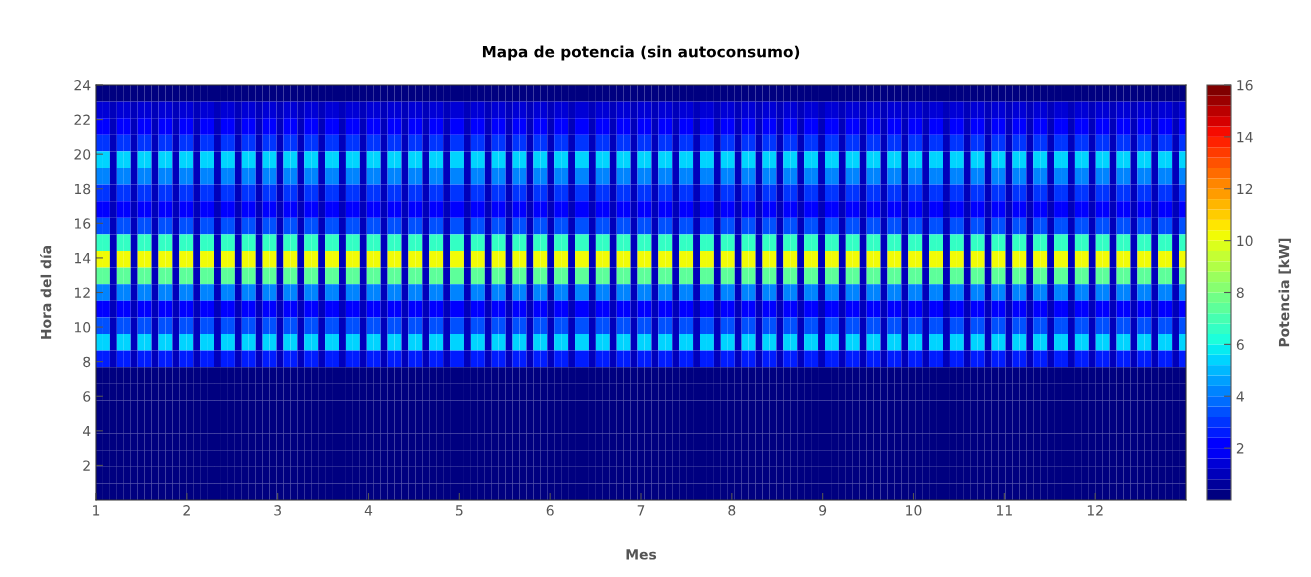 The width and height of the screenshot is (1311, 577). What do you see at coordinates (914, 510) in the screenshot?
I see `x-tick-label: 10` at bounding box center [914, 510].